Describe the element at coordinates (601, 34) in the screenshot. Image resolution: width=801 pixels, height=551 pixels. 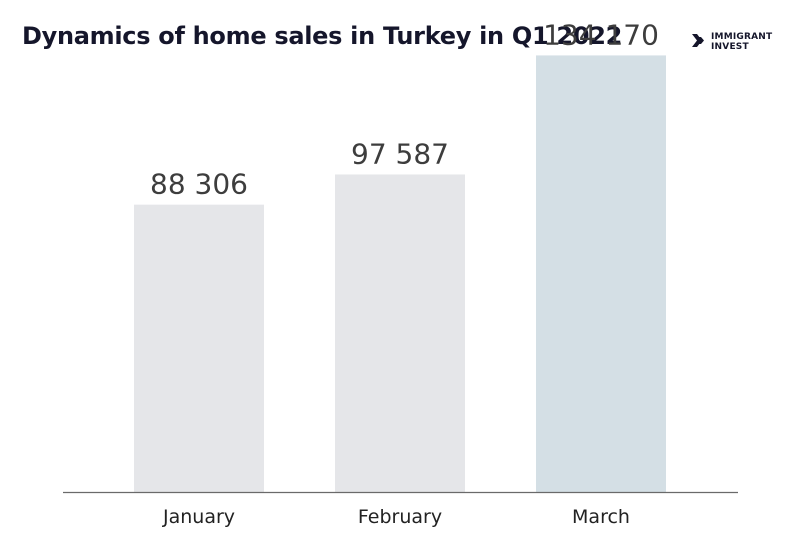
I see `value-label-march: 134 170` at that location.